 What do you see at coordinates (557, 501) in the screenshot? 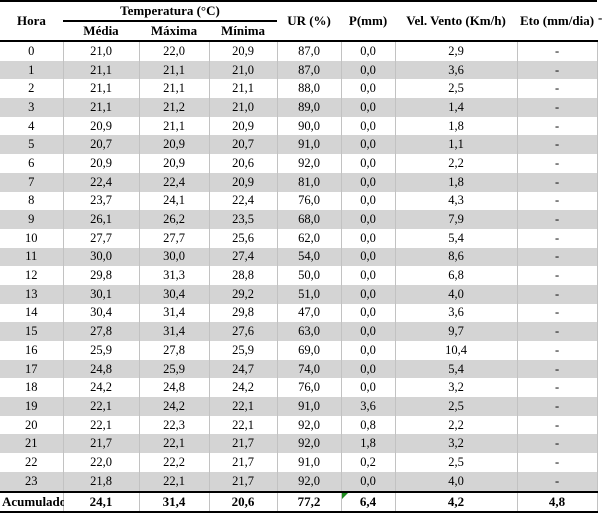
I see `accumulated-value-cell: 4,8` at bounding box center [557, 501].